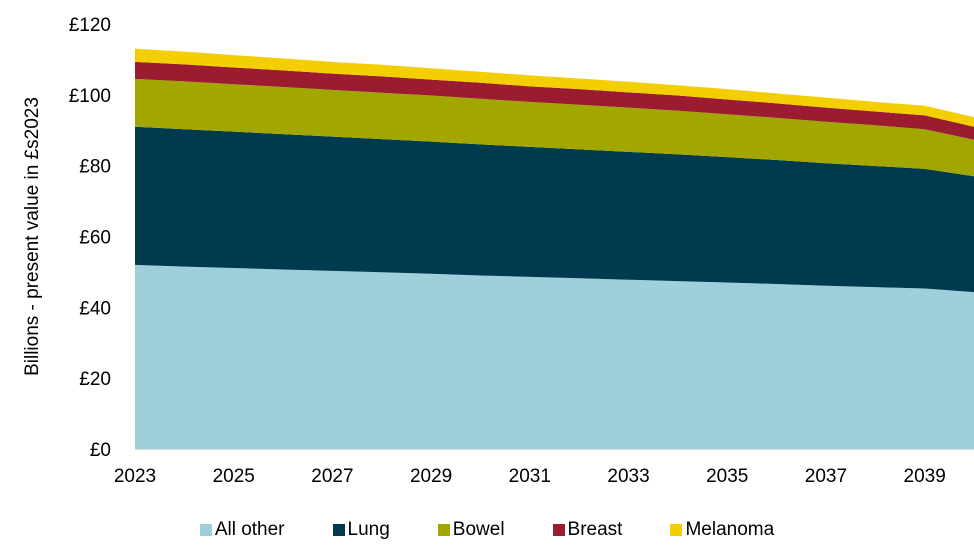 The width and height of the screenshot is (974, 545). Describe the element at coordinates (95, 379) in the screenshot. I see `y-tick-label: £20` at that location.